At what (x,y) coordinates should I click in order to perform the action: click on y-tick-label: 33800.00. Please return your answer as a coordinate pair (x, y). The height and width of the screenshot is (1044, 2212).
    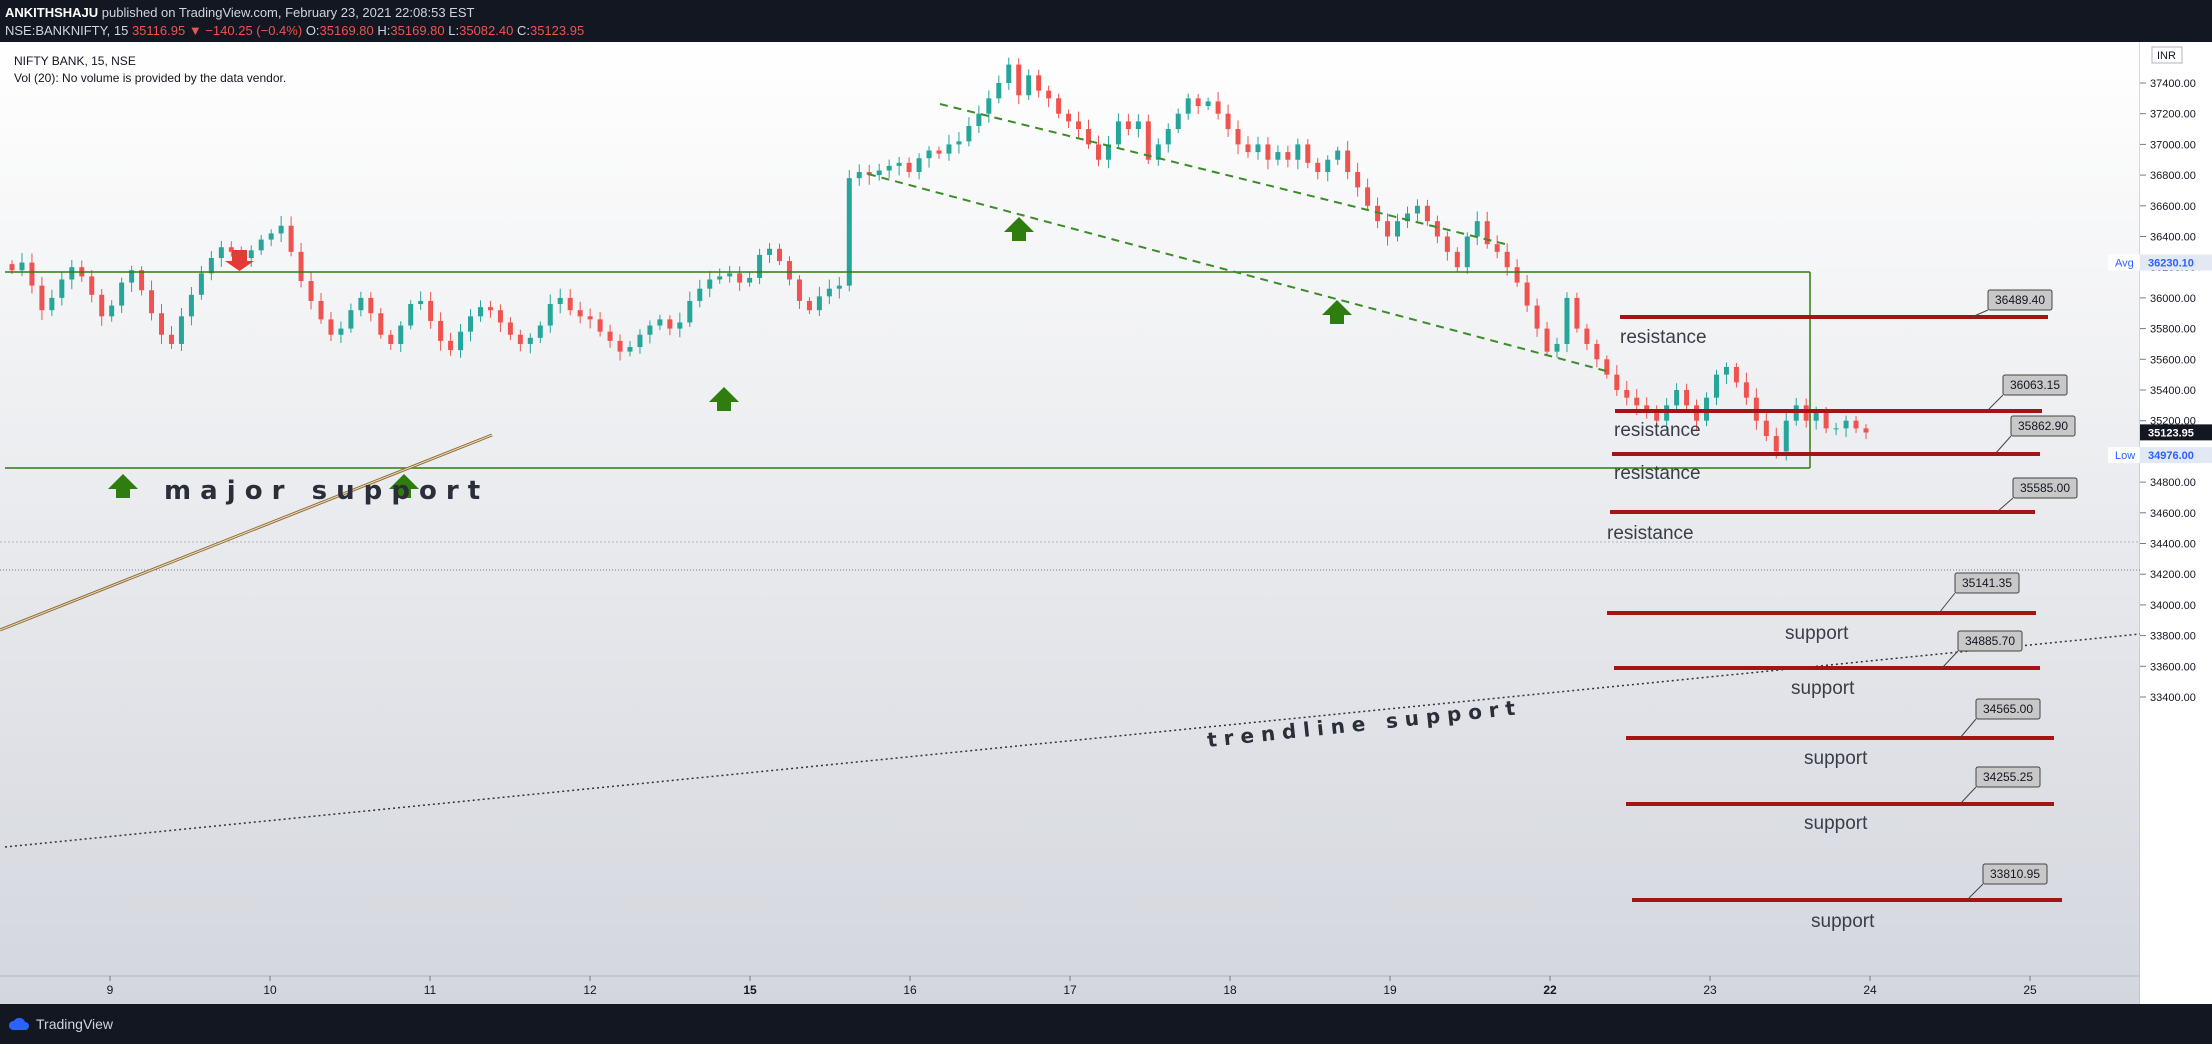
    Looking at the image, I should click on (2173, 637).